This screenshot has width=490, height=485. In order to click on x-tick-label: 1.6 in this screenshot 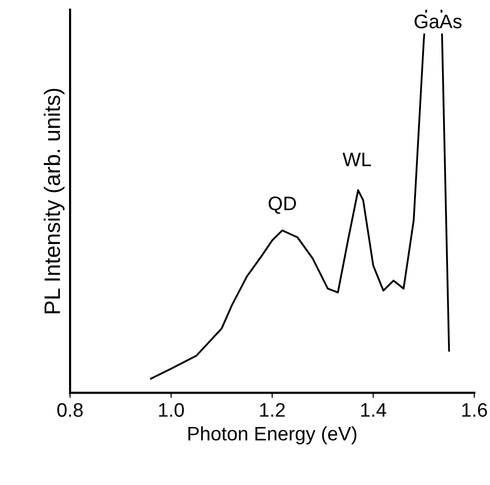, I will do `click(474, 410)`.